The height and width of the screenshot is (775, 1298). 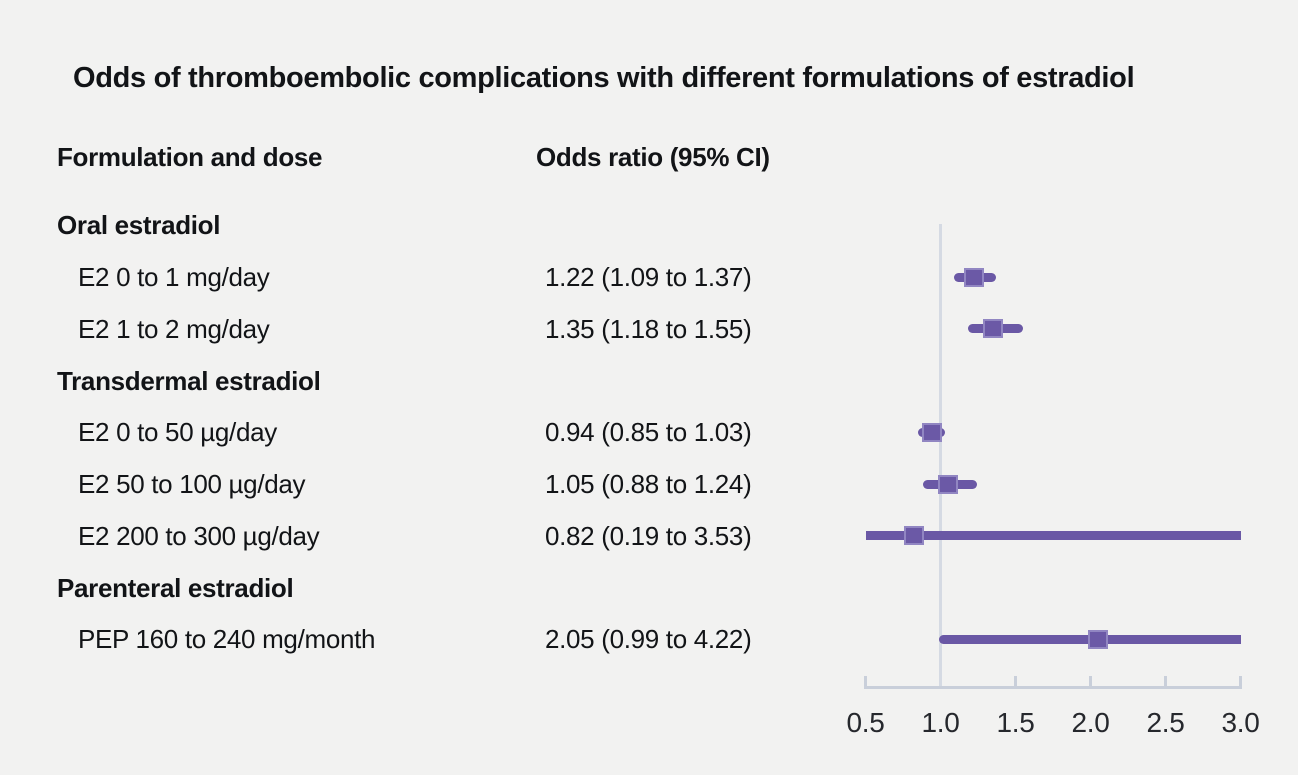 What do you see at coordinates (865, 722) in the screenshot?
I see `x-axis-tick-label: 0.5` at bounding box center [865, 722].